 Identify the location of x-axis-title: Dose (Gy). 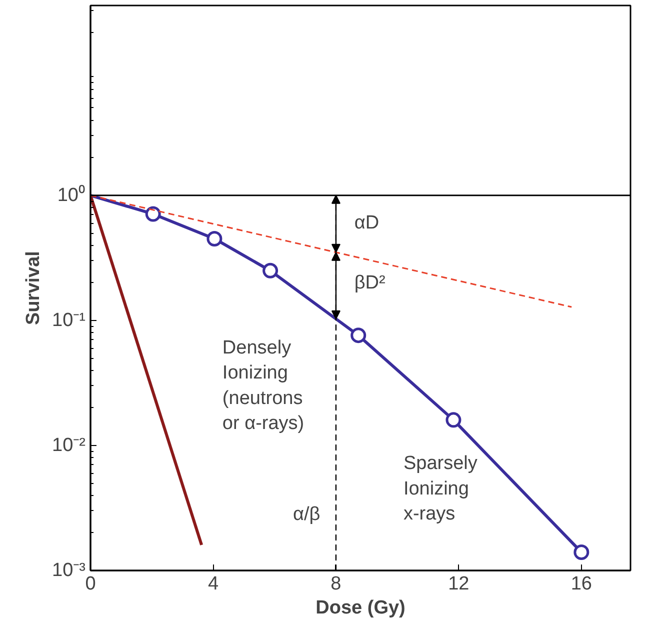
(361, 608).